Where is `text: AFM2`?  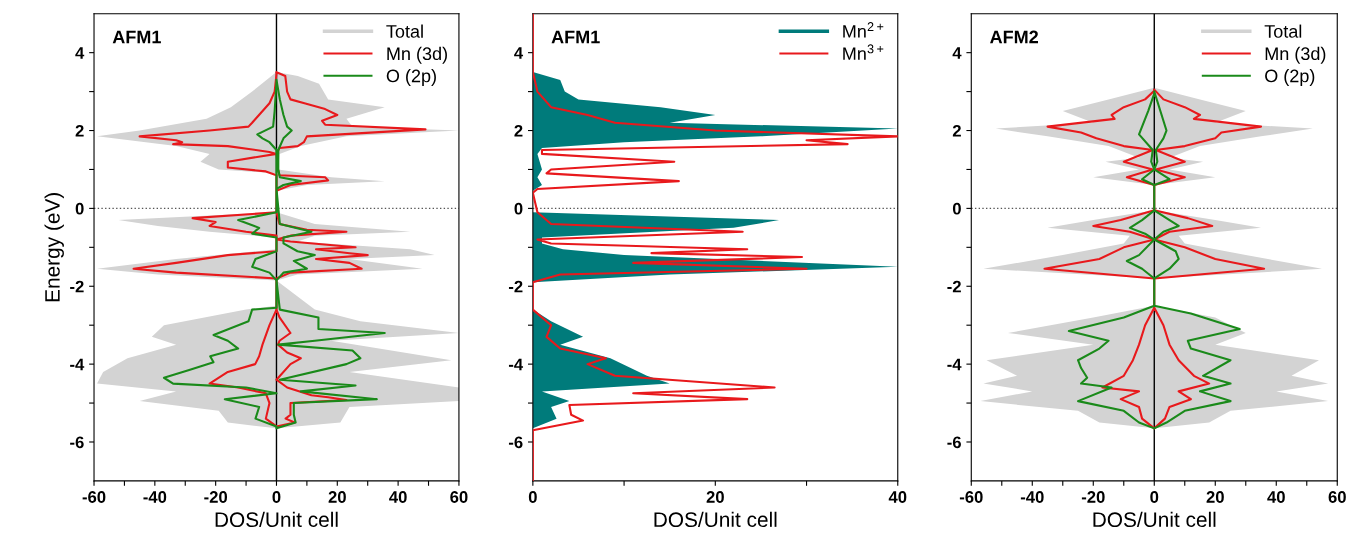 text: AFM2 is located at coordinates (1014, 37).